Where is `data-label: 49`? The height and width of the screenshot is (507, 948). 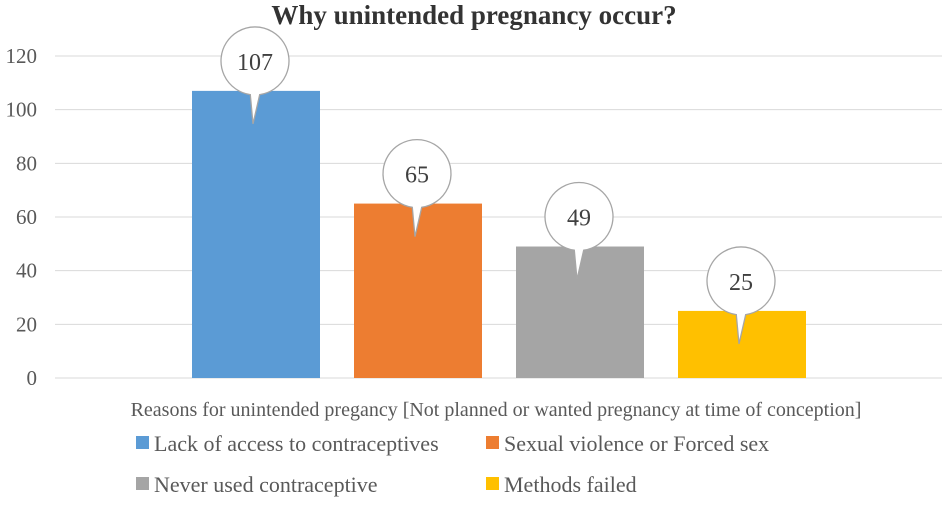
data-label: 49 is located at coordinates (579, 219).